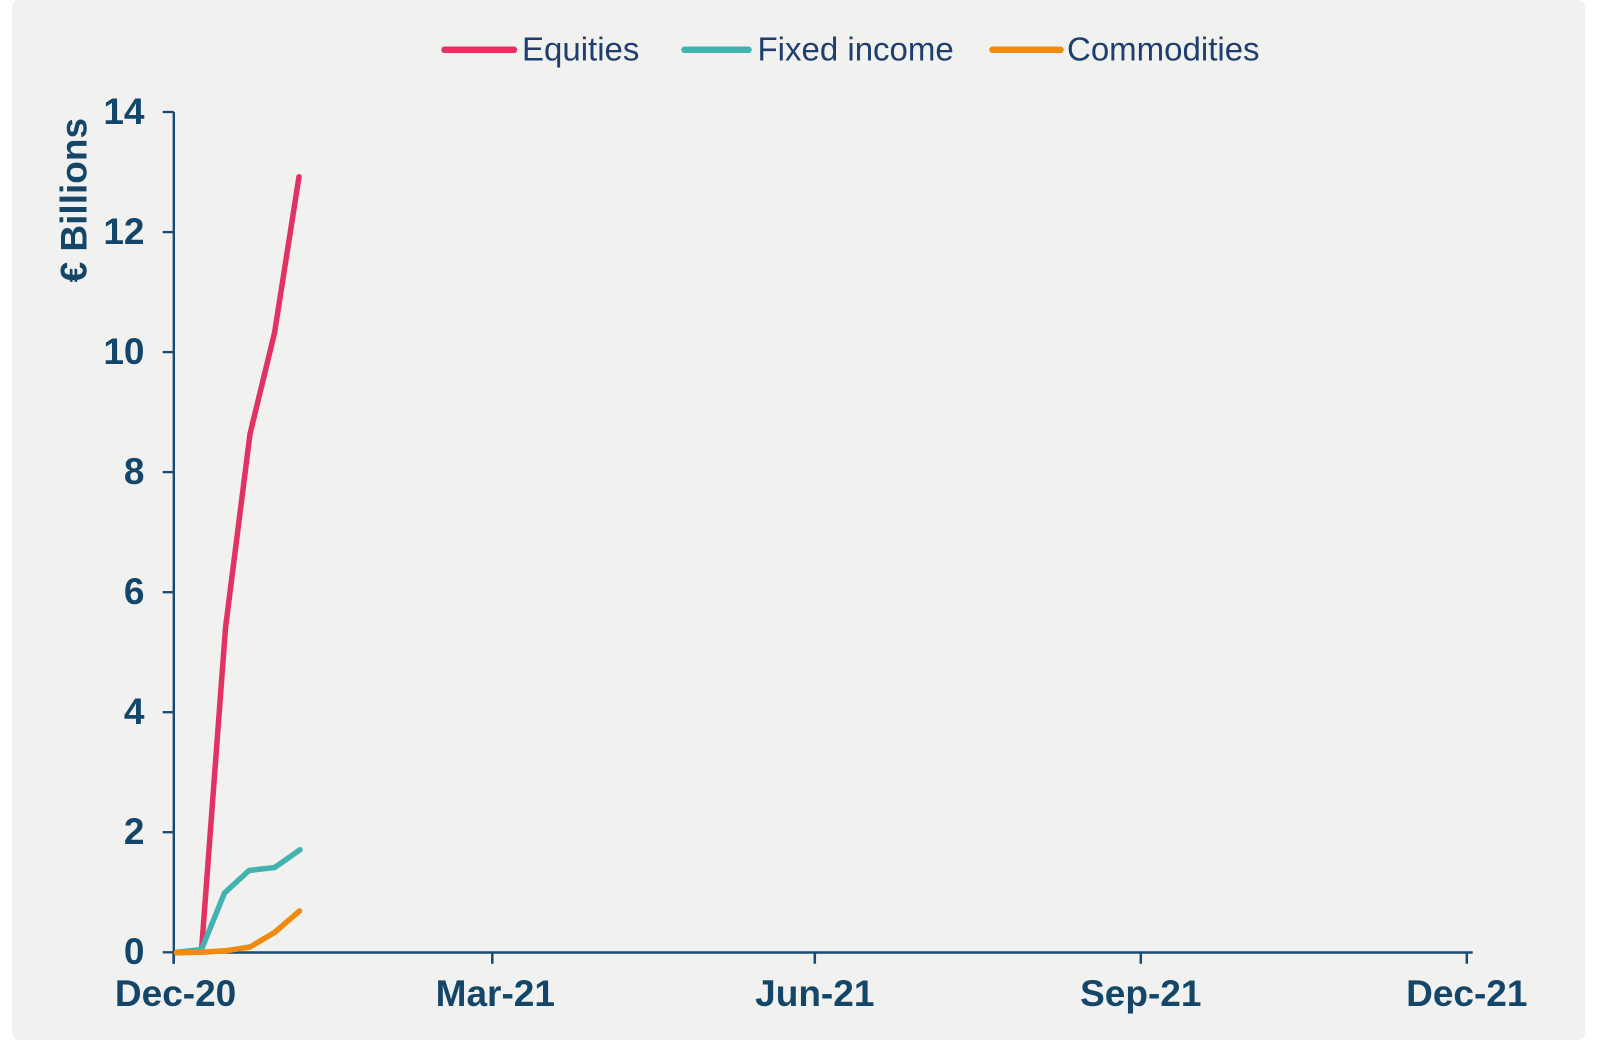 This screenshot has height=1044, width=1600. I want to click on svg-text: Equities, so click(580, 49).